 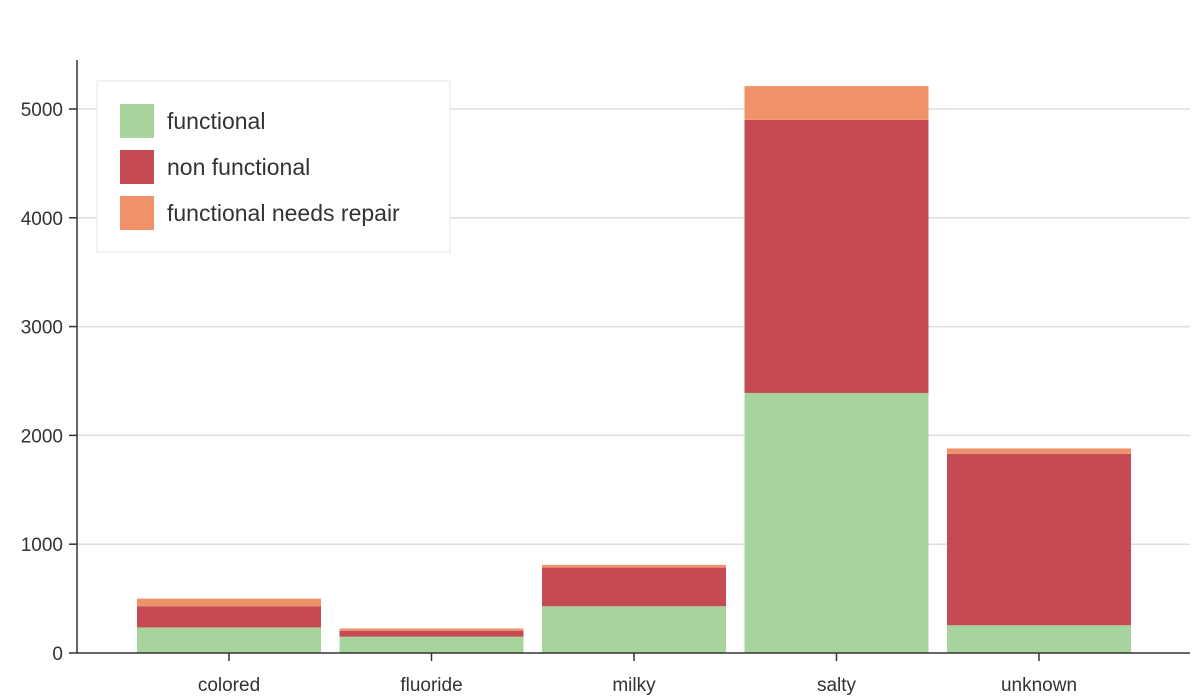 I want to click on legend-label: functional, so click(x=216, y=121).